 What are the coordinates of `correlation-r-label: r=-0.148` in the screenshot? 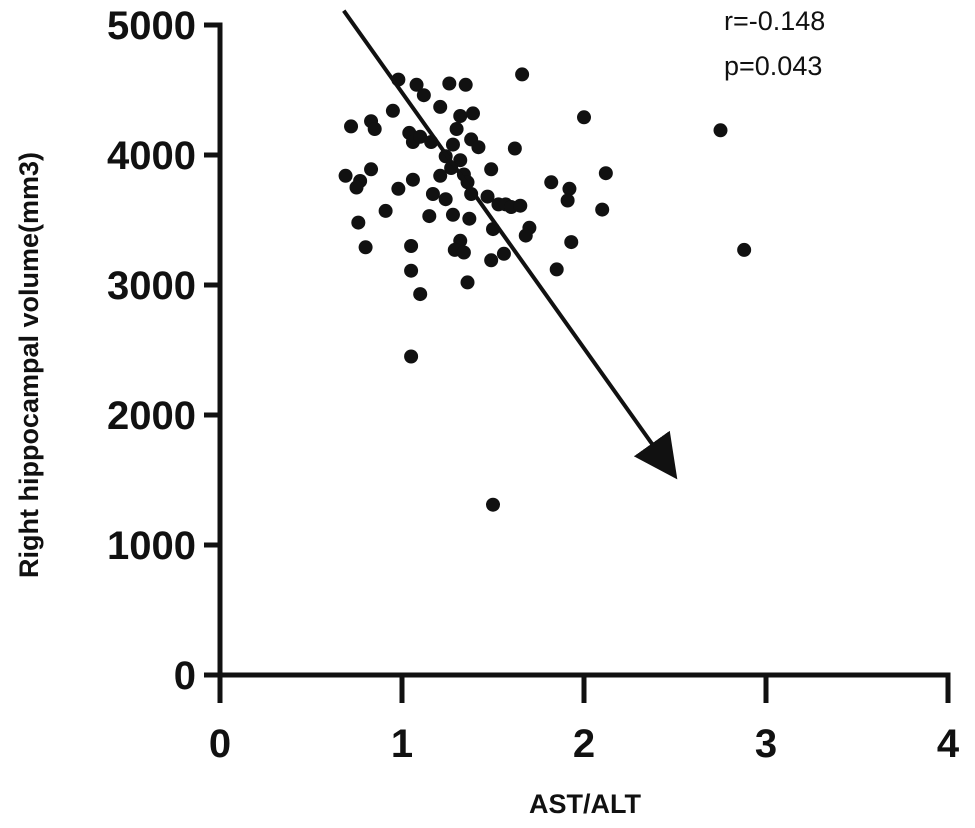 It's located at (774, 21).